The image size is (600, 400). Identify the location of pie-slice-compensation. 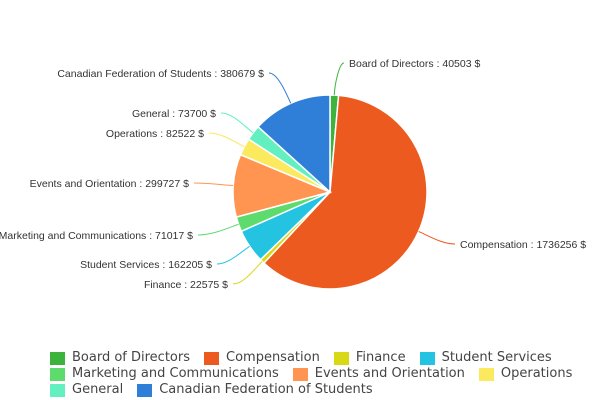
(345, 192).